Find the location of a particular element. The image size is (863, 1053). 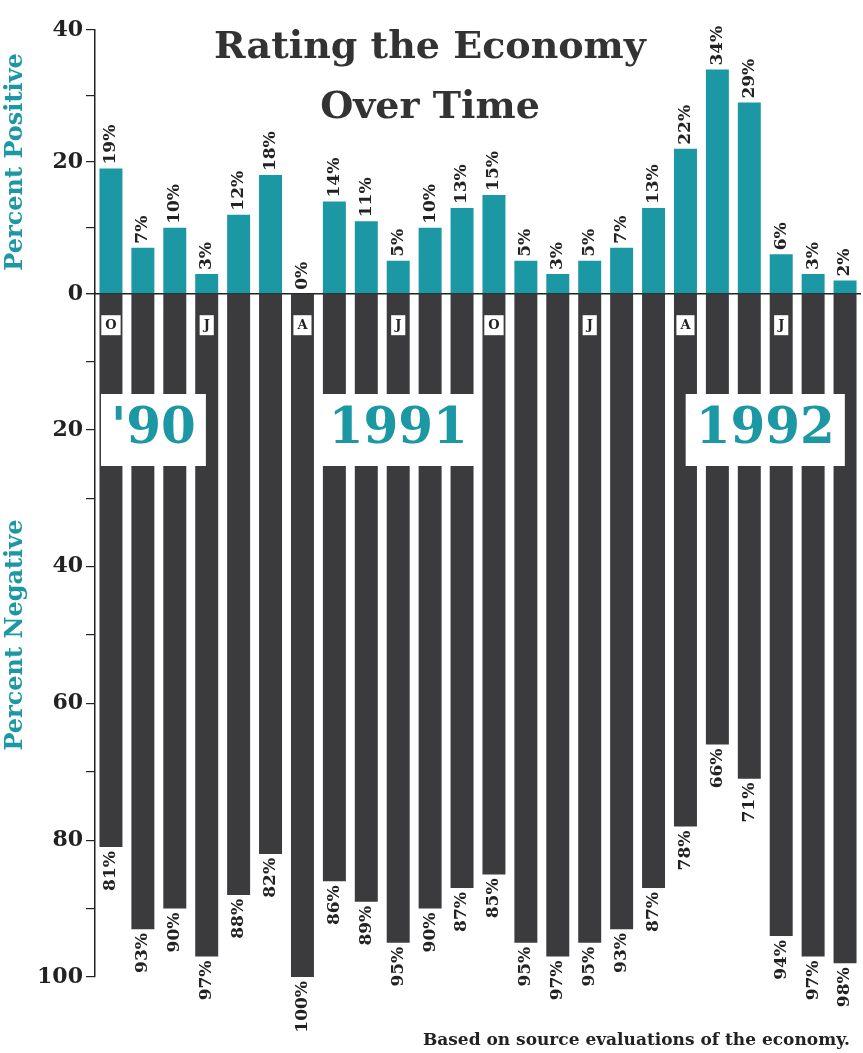

data-label: 89% is located at coordinates (364, 925).